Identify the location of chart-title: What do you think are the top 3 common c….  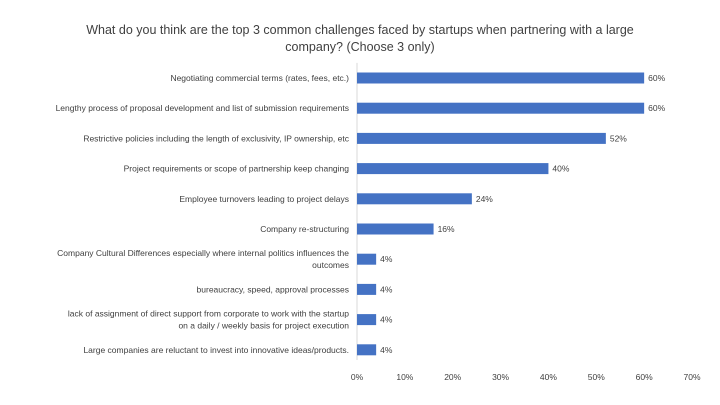
(360, 38).